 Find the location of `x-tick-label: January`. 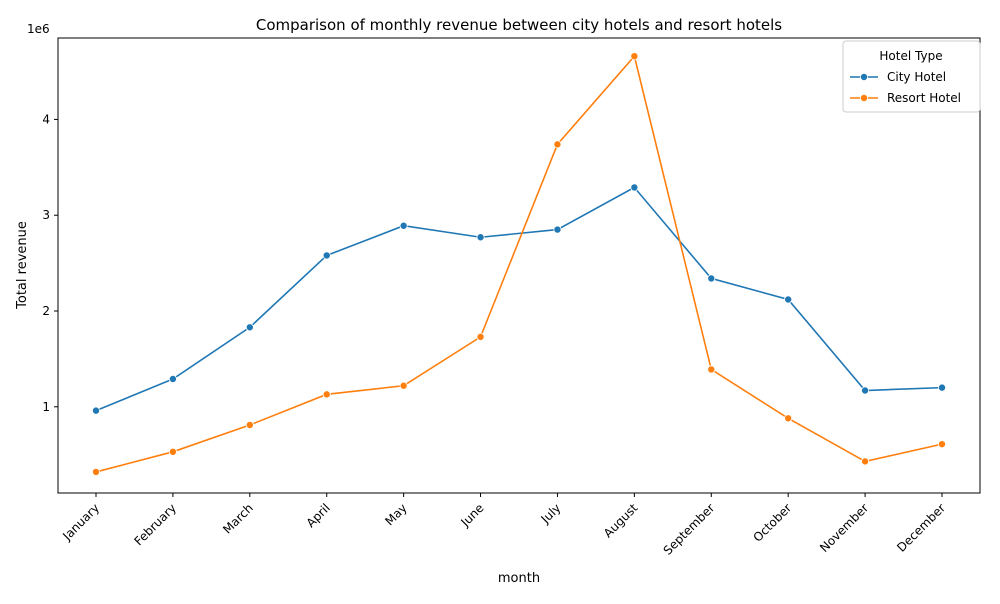

x-tick-label: January is located at coordinates (80, 522).